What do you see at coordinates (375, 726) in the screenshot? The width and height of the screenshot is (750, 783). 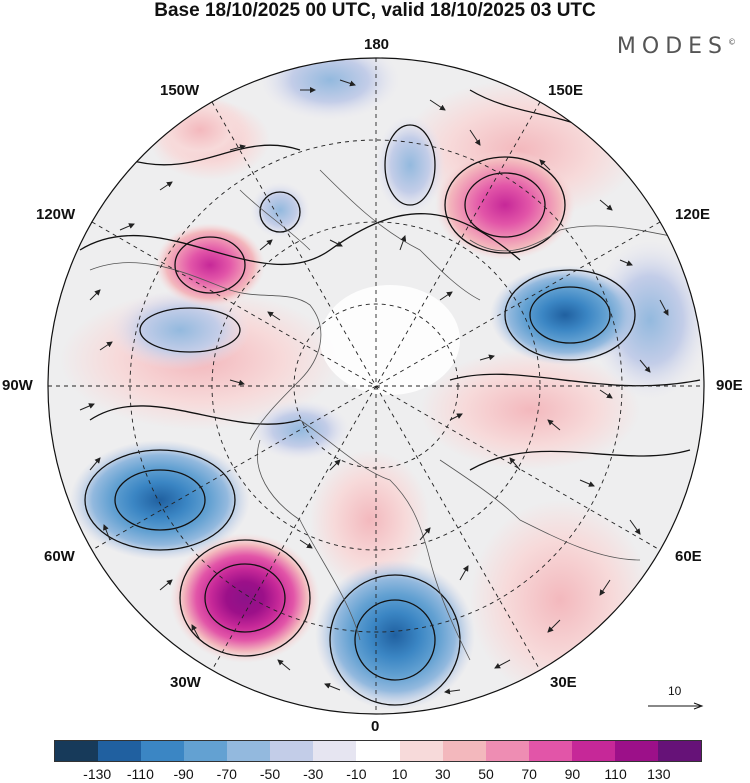 I see `lon-label-0: 0` at bounding box center [375, 726].